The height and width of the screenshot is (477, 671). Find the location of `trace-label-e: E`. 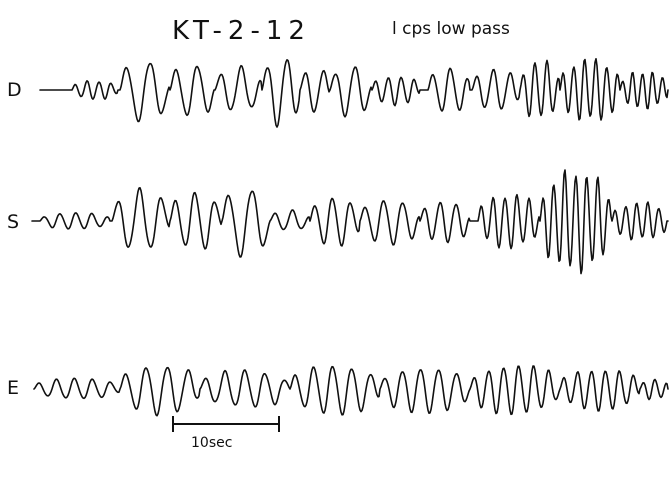

trace-label-e: E is located at coordinates (13, 388).